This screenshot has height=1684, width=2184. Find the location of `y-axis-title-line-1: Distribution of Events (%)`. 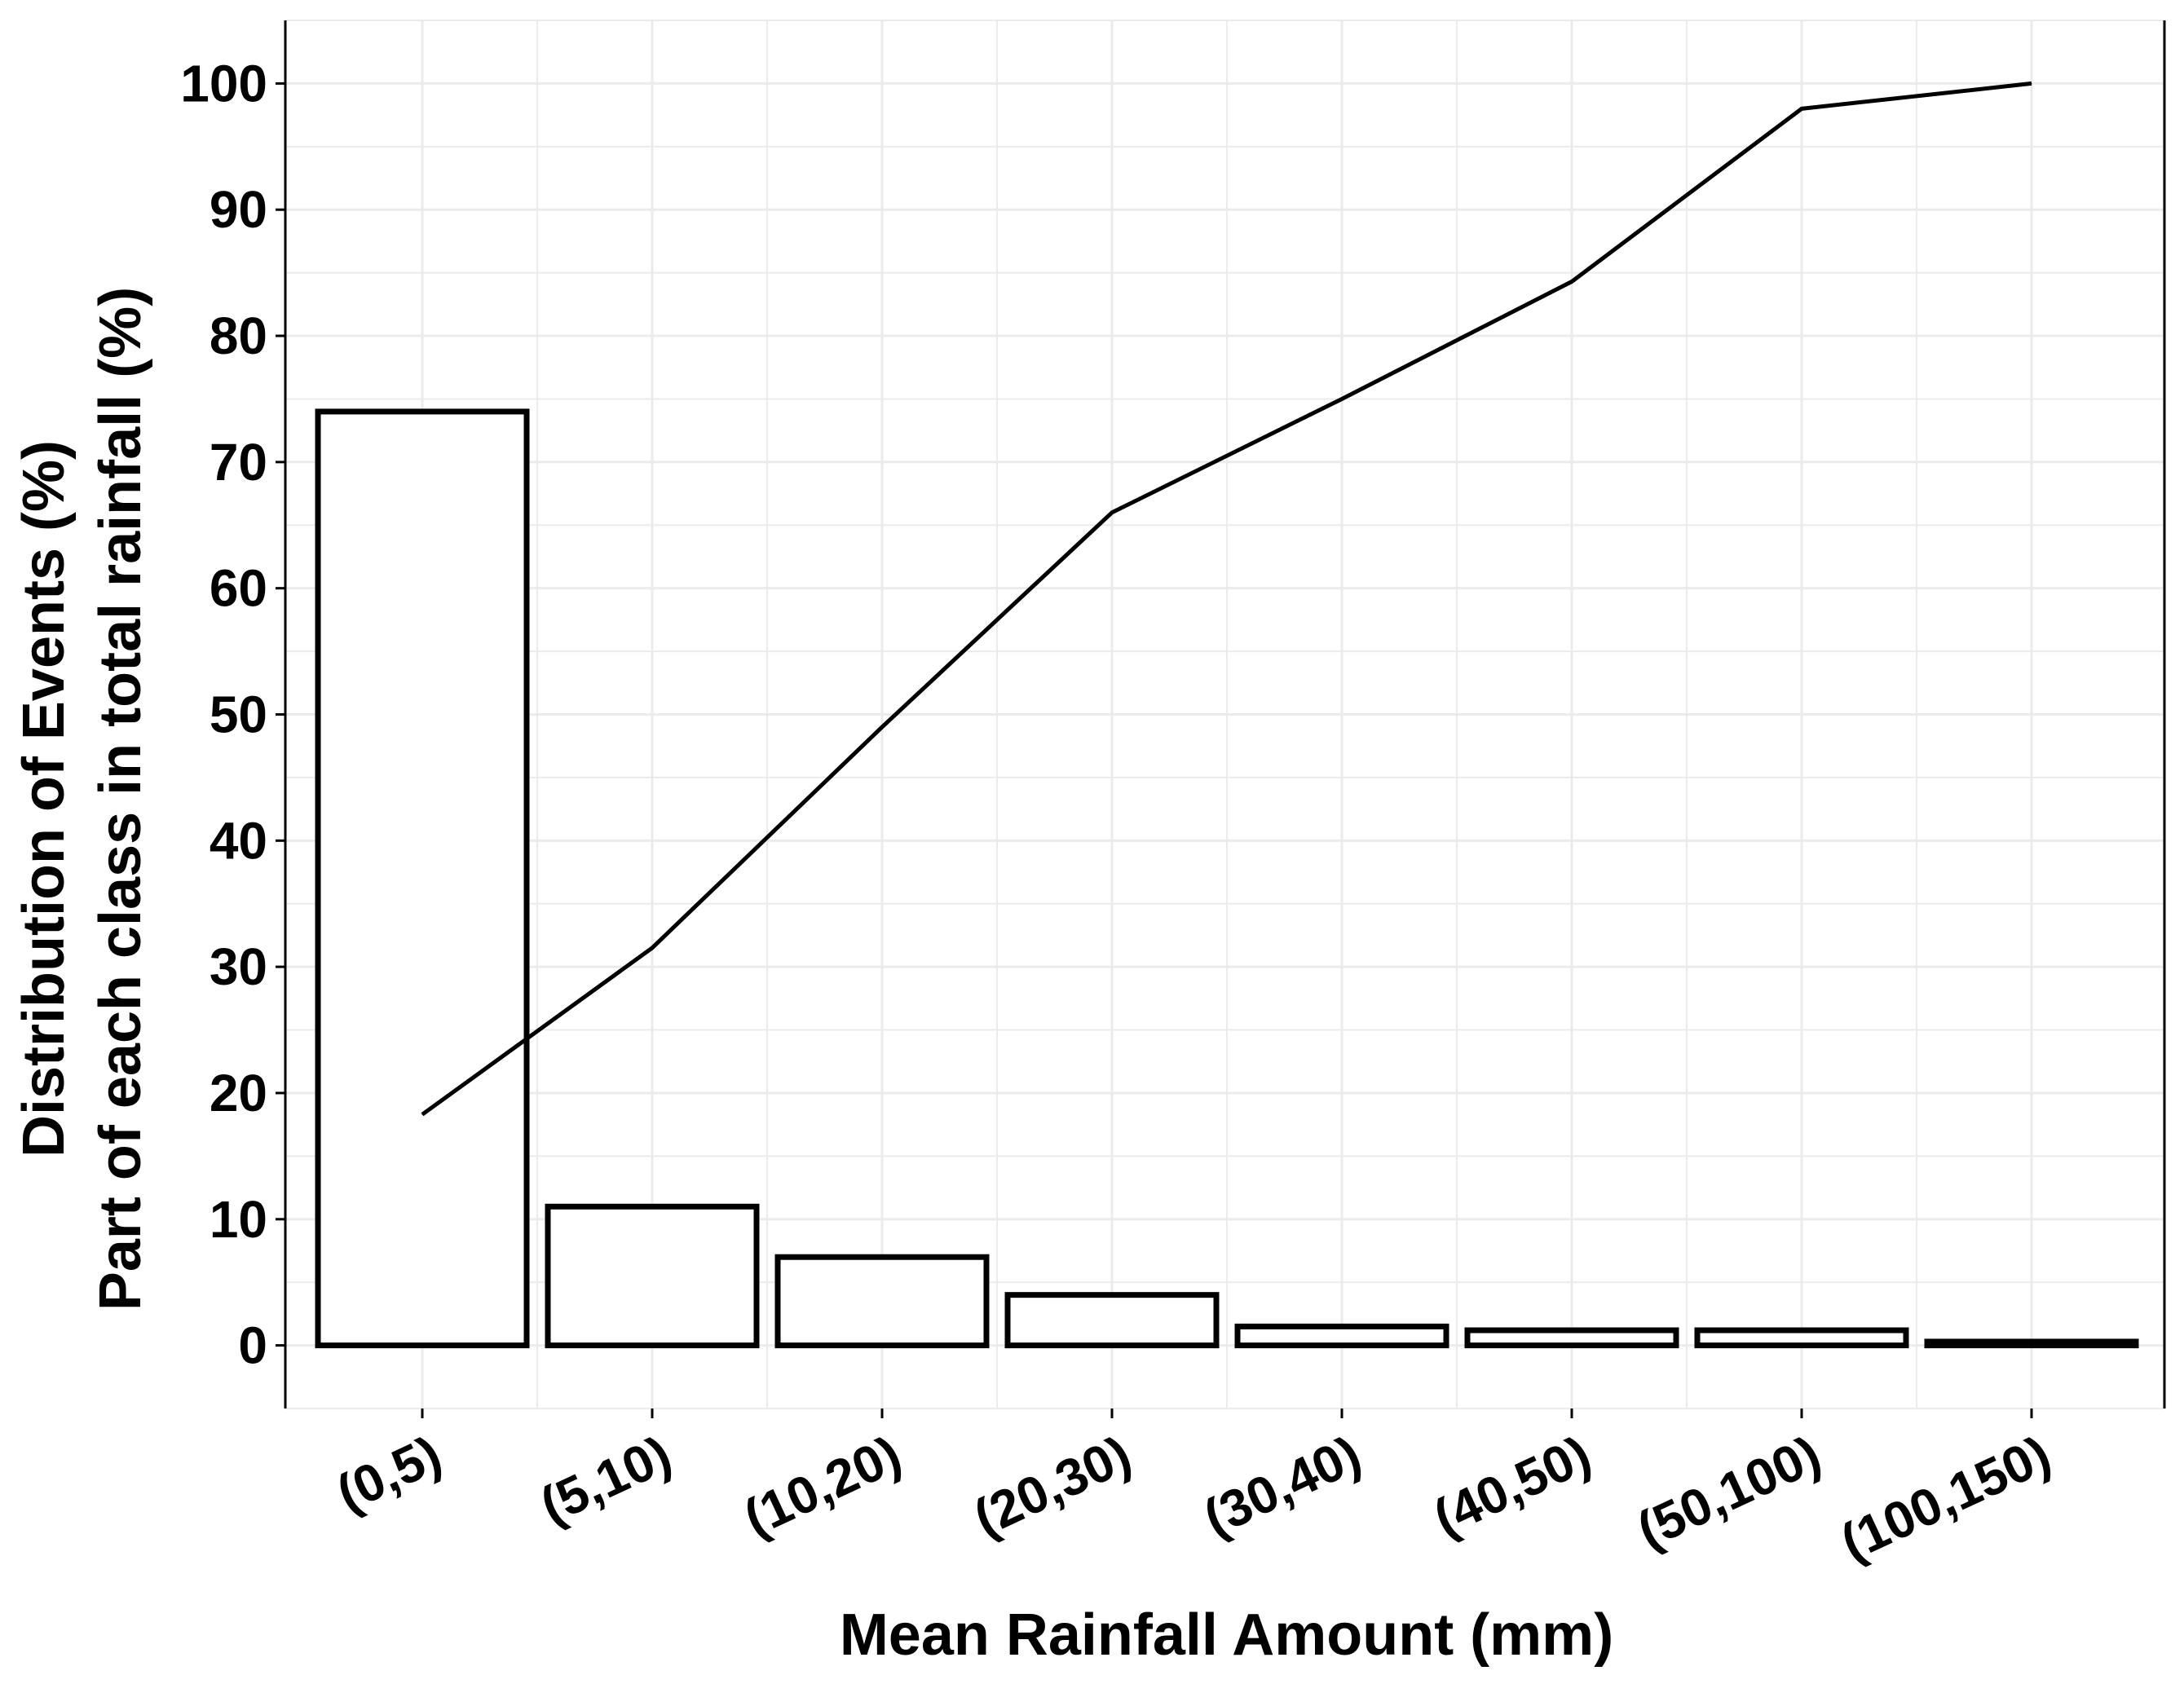

y-axis-title-line-1: Distribution of Events (%) is located at coordinates (44, 798).